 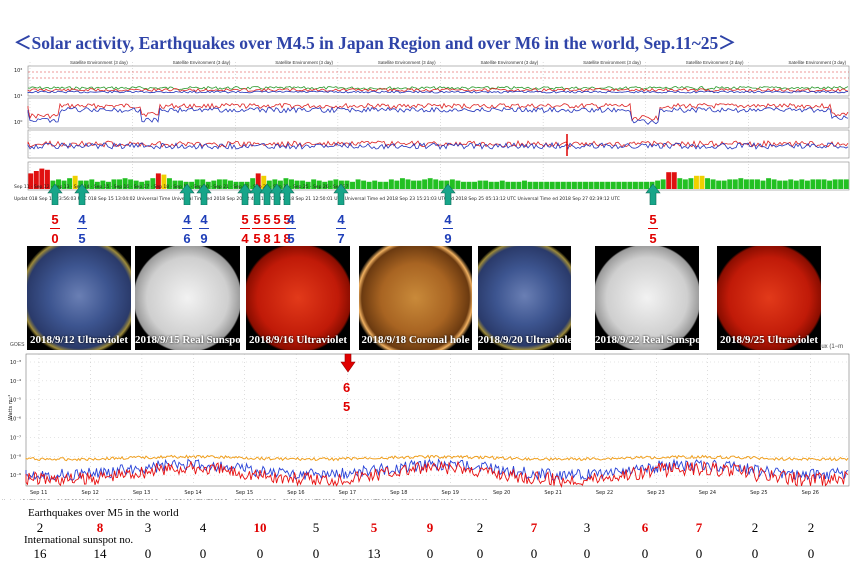 I want to click on world-quake-magnitude: 6, so click(x=346, y=387).